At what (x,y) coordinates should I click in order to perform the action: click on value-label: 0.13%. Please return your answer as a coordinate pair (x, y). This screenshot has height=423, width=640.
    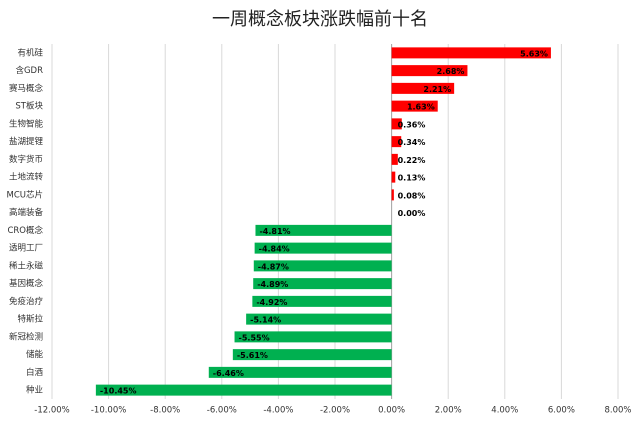
    Looking at the image, I should click on (412, 178).